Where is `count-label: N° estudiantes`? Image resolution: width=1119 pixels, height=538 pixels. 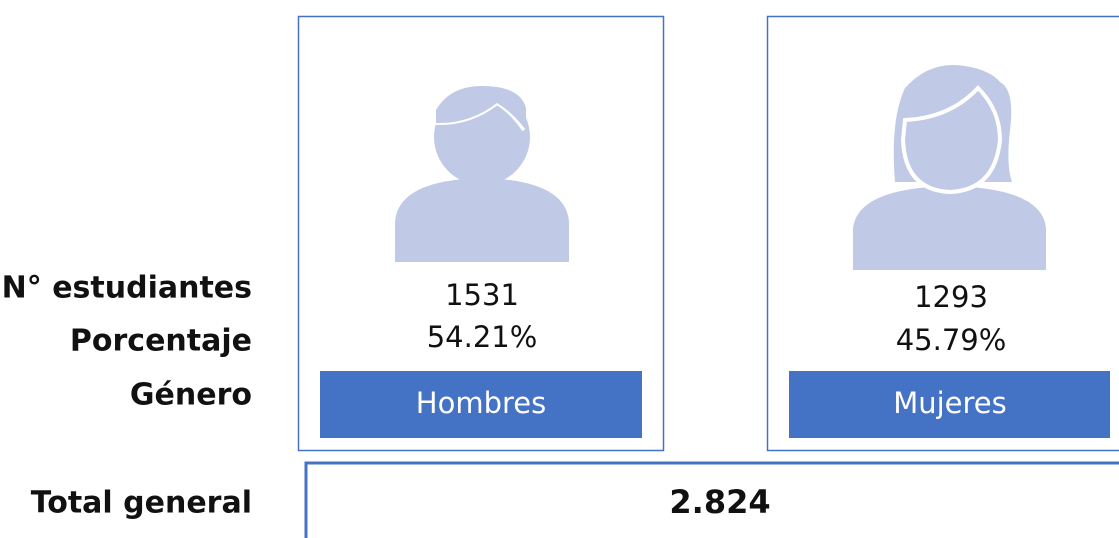 count-label: N° estudiantes is located at coordinates (127, 288).